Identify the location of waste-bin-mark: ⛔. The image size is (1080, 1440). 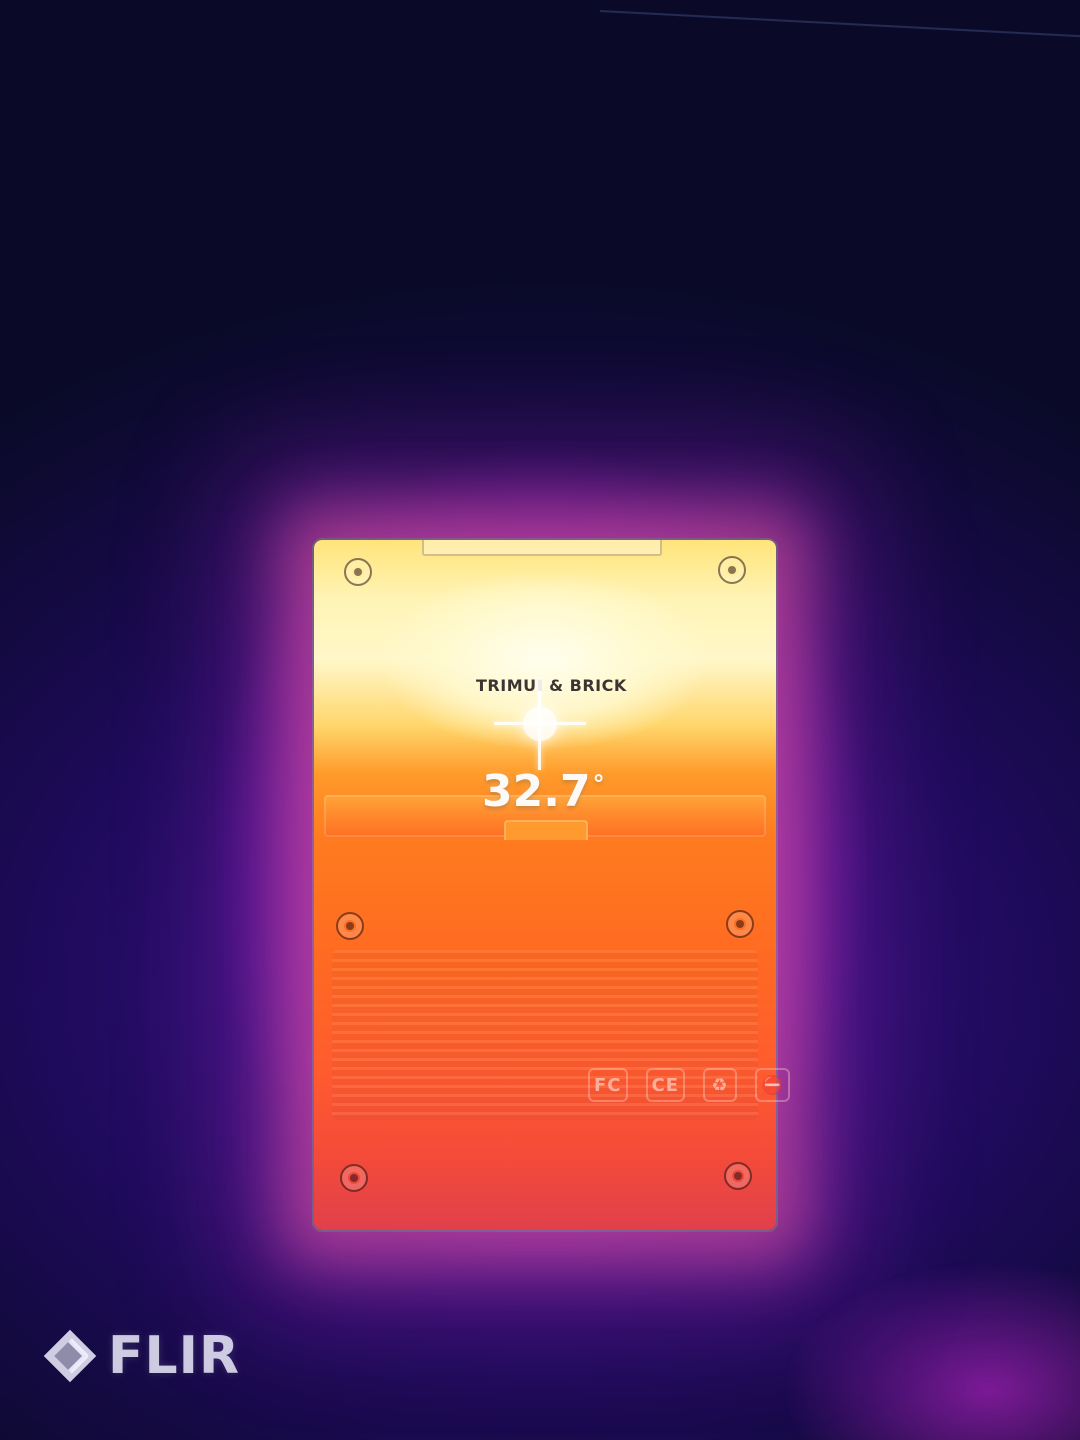
(773, 1085).